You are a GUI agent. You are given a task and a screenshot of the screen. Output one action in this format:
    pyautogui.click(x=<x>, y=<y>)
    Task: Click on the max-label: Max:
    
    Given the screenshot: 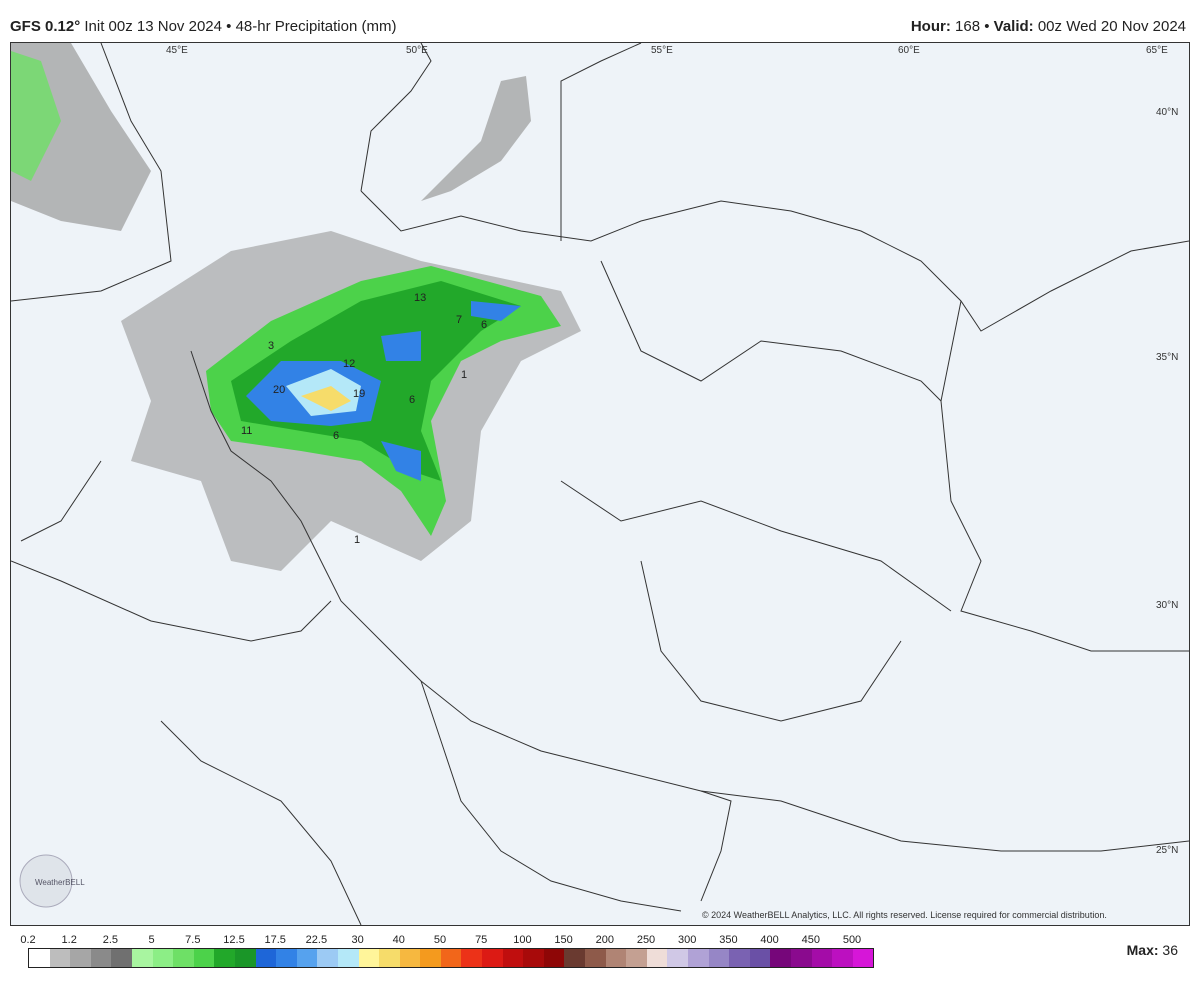 What is the action you would take?
    pyautogui.click(x=1142, y=950)
    